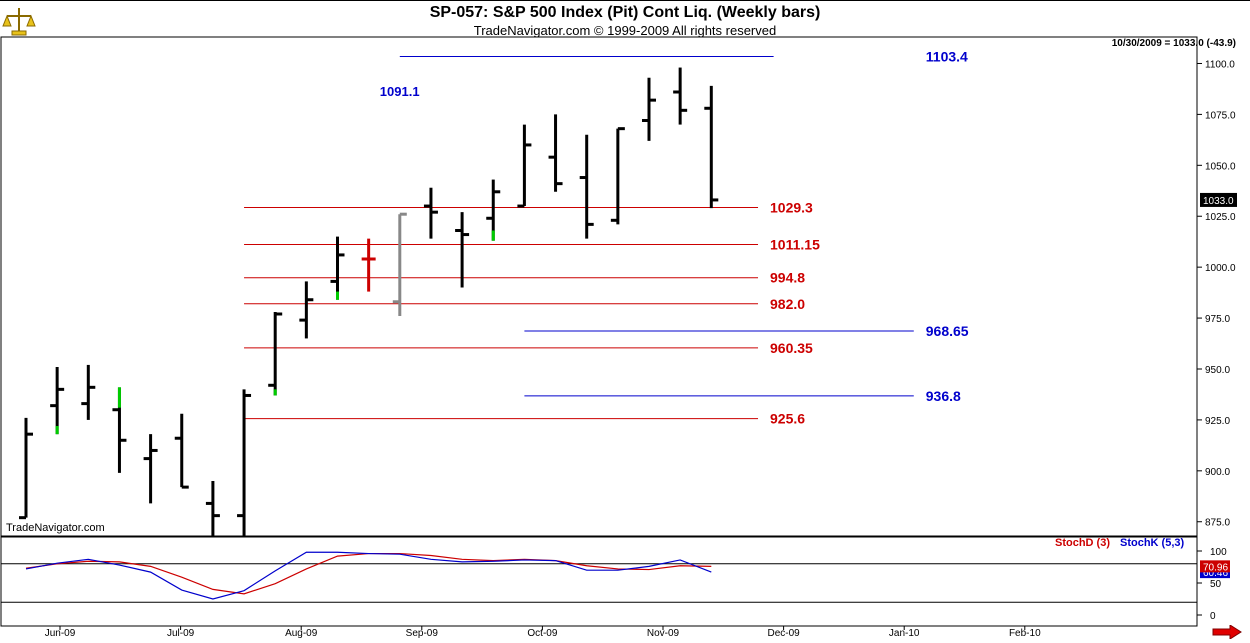 Image resolution: width=1250 pixels, height=643 pixels. I want to click on x-tick-label: Nov-09, so click(663, 633).